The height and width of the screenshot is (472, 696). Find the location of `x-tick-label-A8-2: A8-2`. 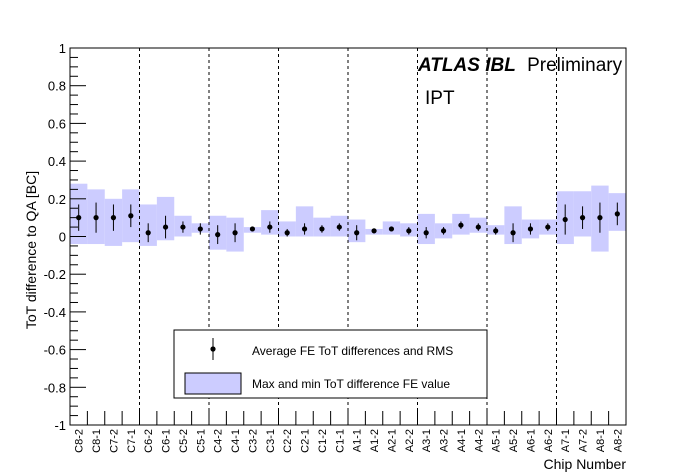

x-tick-label-A8-2: A8-2 is located at coordinates (618, 440).